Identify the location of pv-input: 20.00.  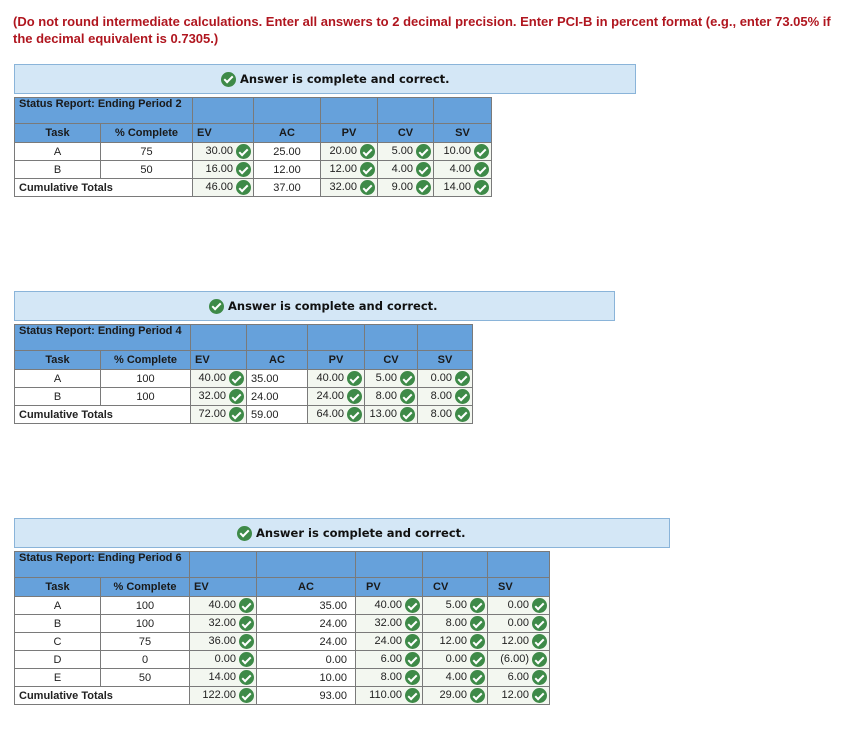
(349, 151).